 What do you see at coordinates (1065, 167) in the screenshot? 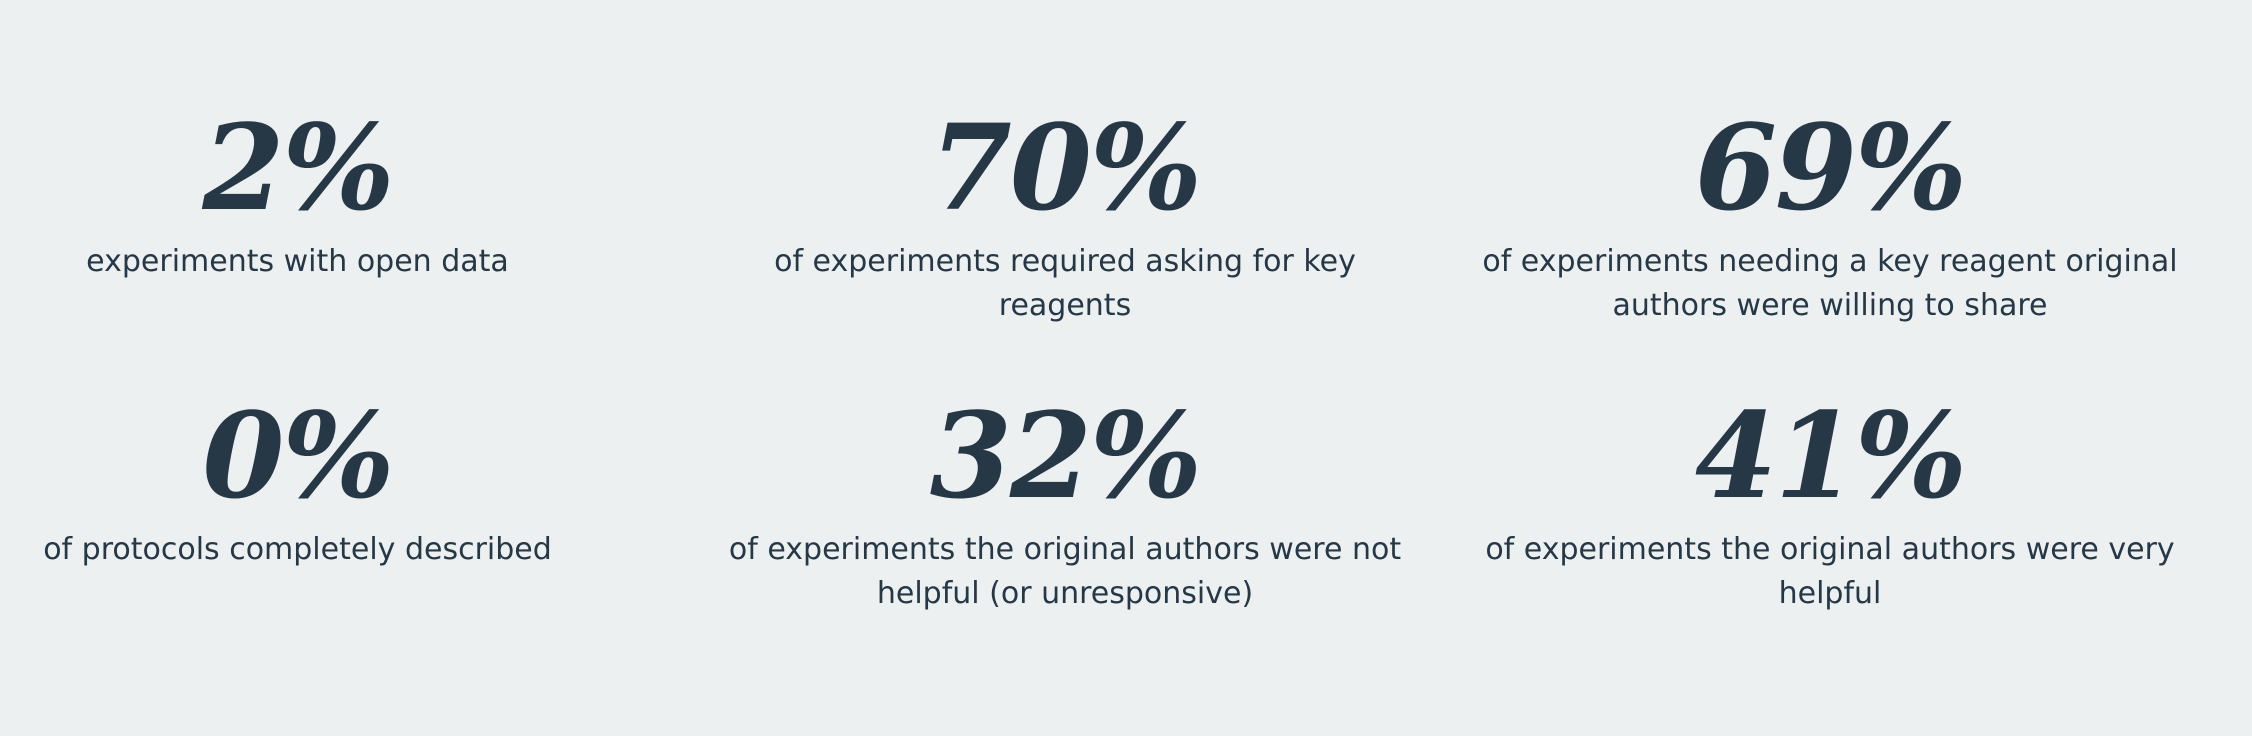
I see `stat-value: 70%` at bounding box center [1065, 167].